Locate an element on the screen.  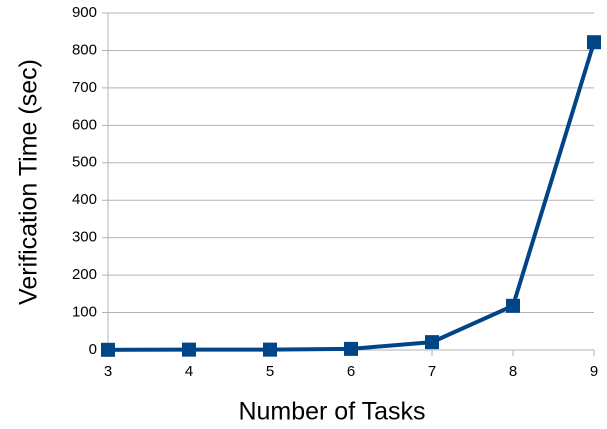
y-tick-label: 600 is located at coordinates (84, 124).